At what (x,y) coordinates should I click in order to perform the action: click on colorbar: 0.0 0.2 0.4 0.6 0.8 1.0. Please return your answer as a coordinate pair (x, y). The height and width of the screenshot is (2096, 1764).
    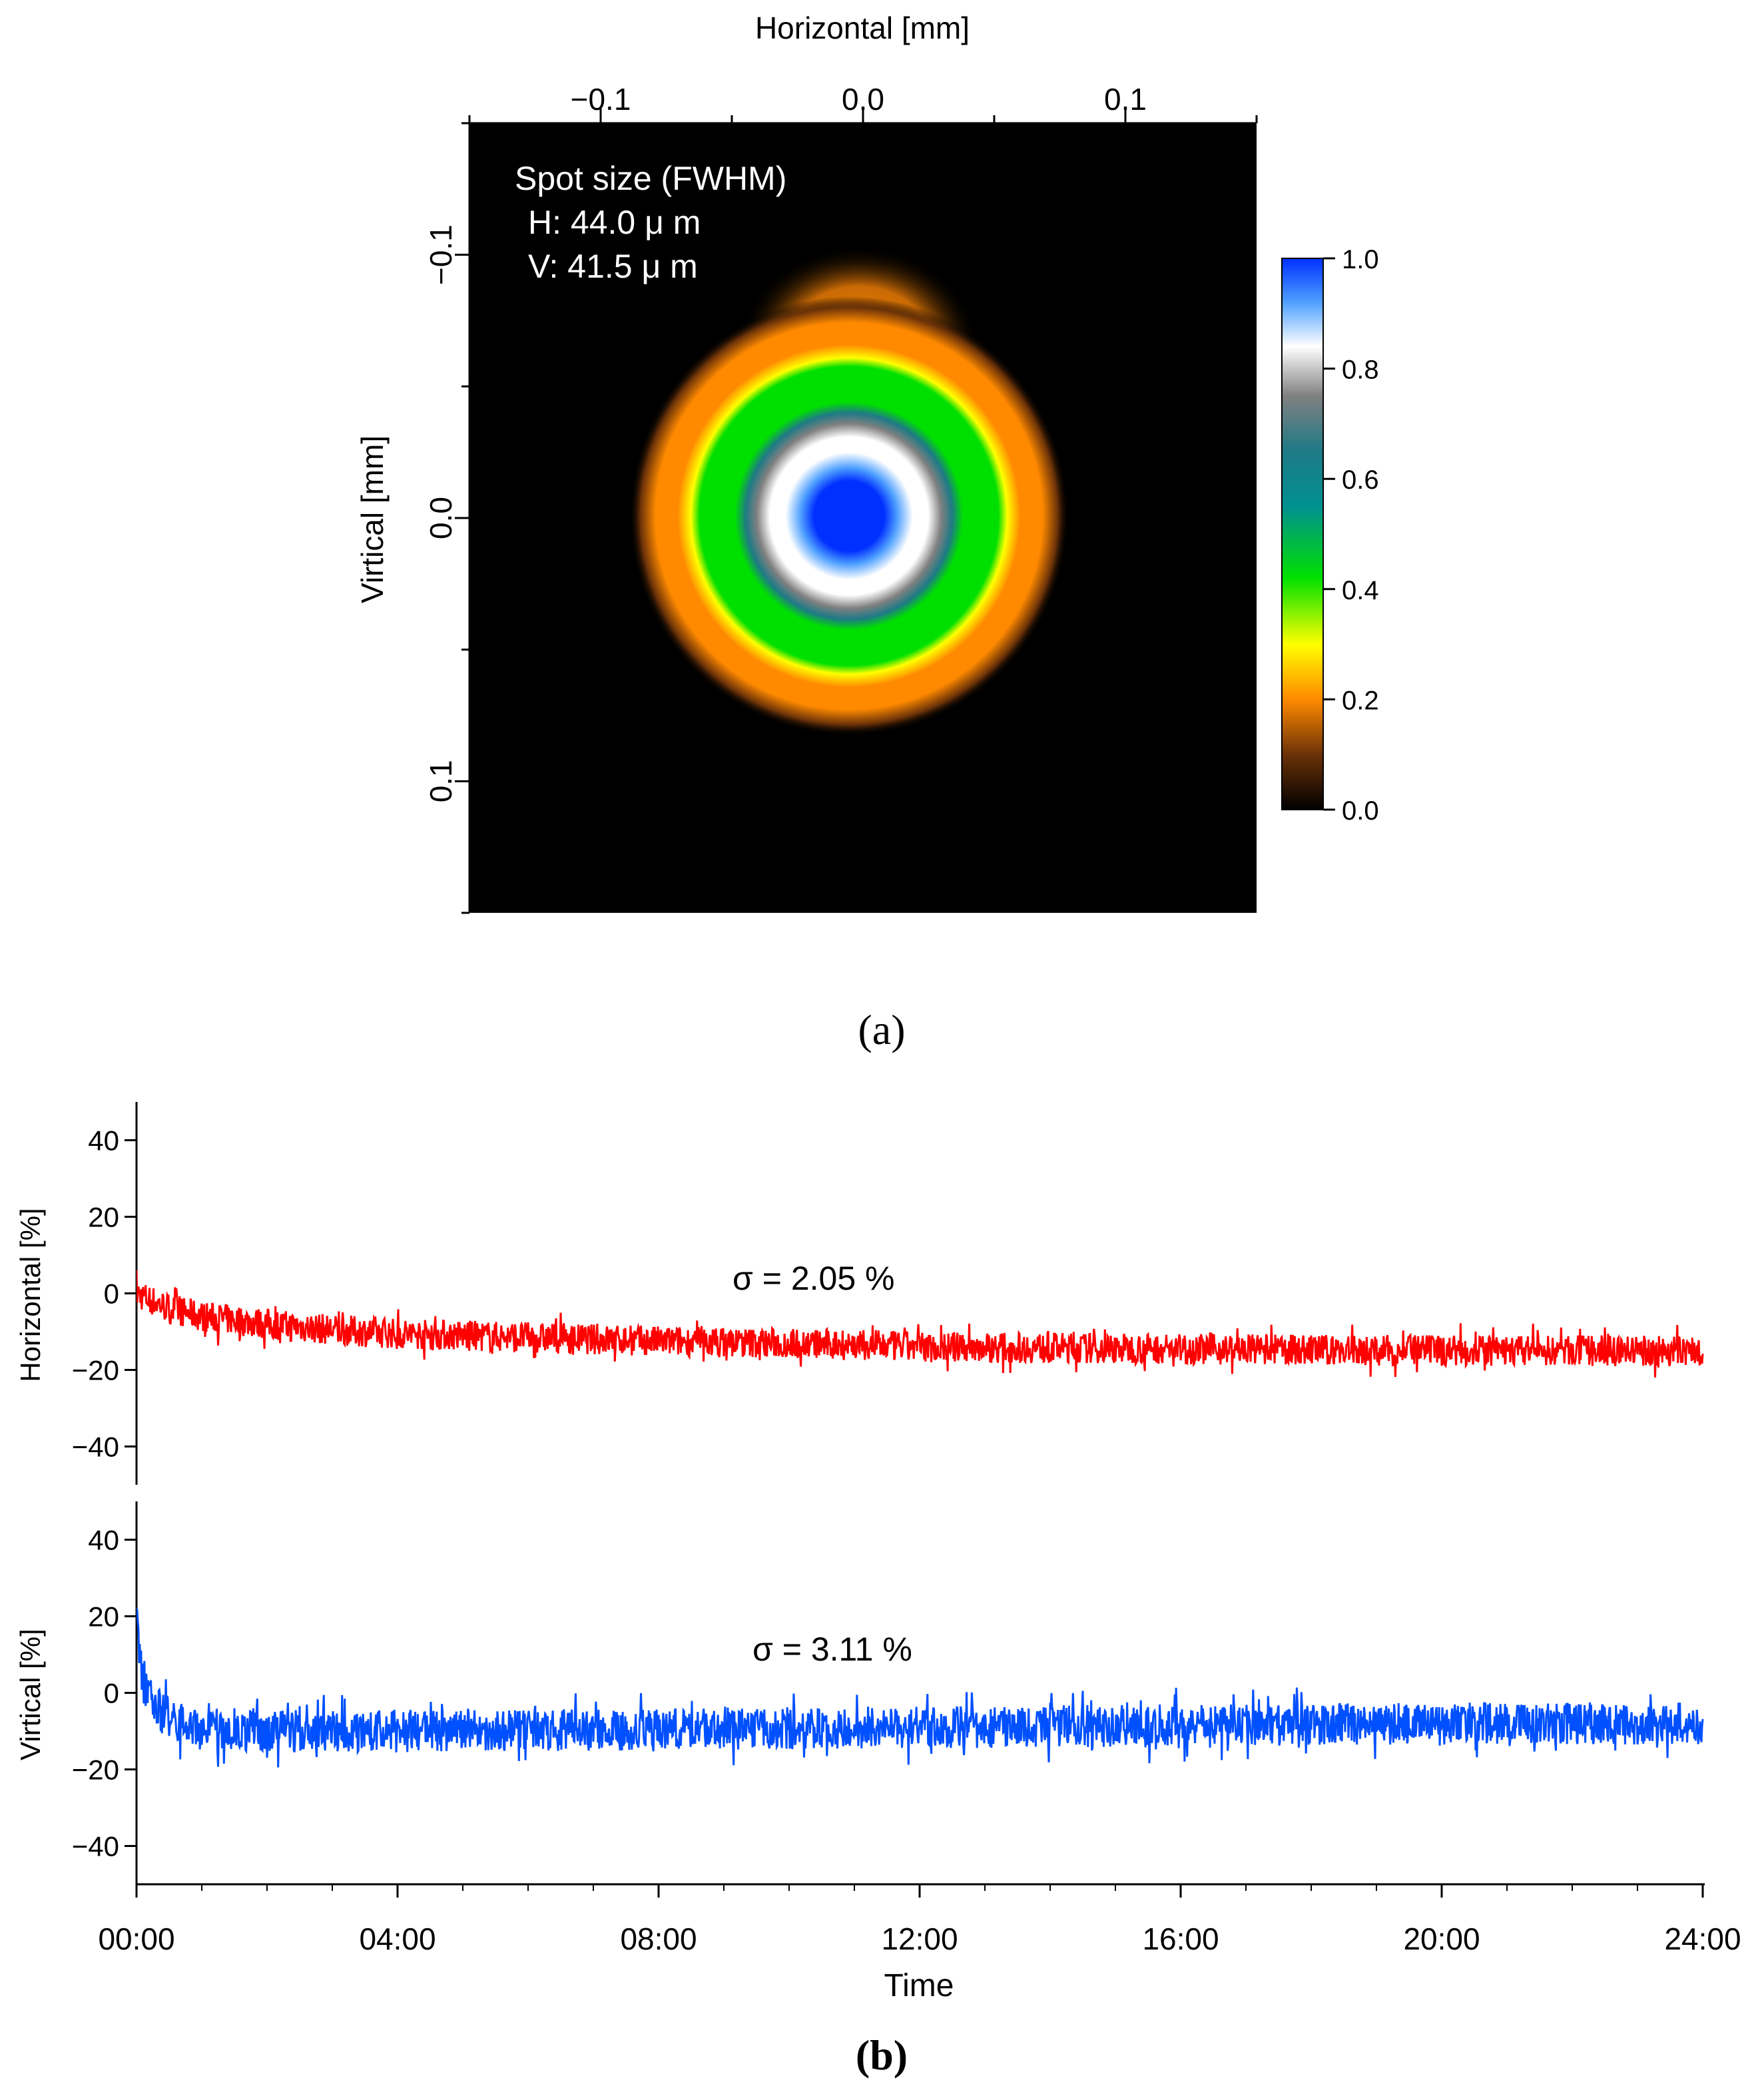
    Looking at the image, I should click on (1330, 536).